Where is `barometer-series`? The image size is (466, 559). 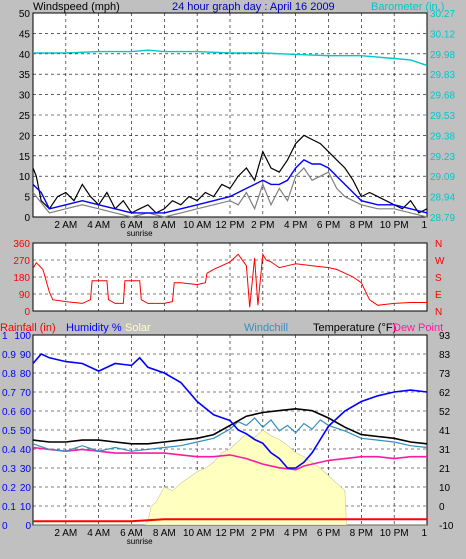
barometer-series is located at coordinates (230, 58).